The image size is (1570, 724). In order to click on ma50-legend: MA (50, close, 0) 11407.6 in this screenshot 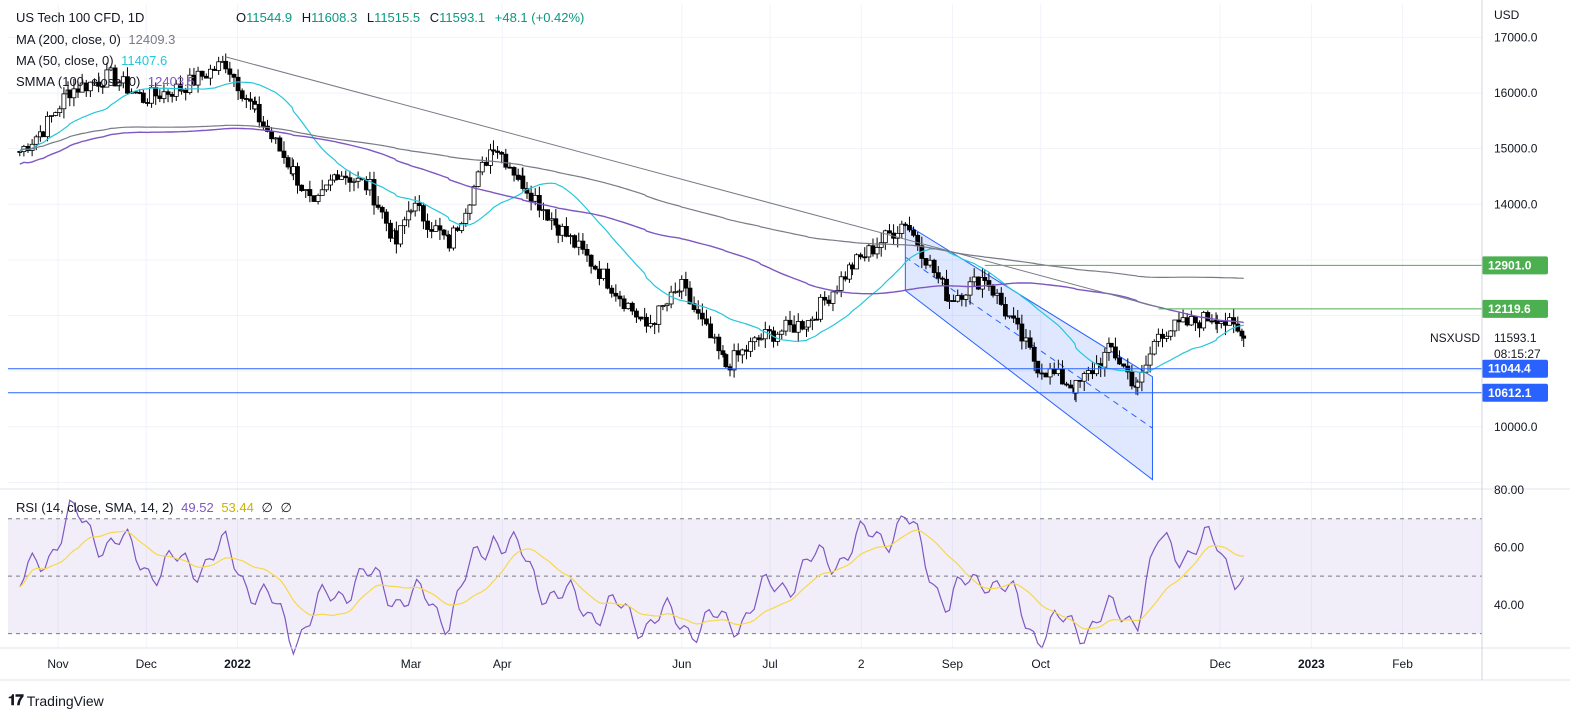, I will do `click(93, 60)`.